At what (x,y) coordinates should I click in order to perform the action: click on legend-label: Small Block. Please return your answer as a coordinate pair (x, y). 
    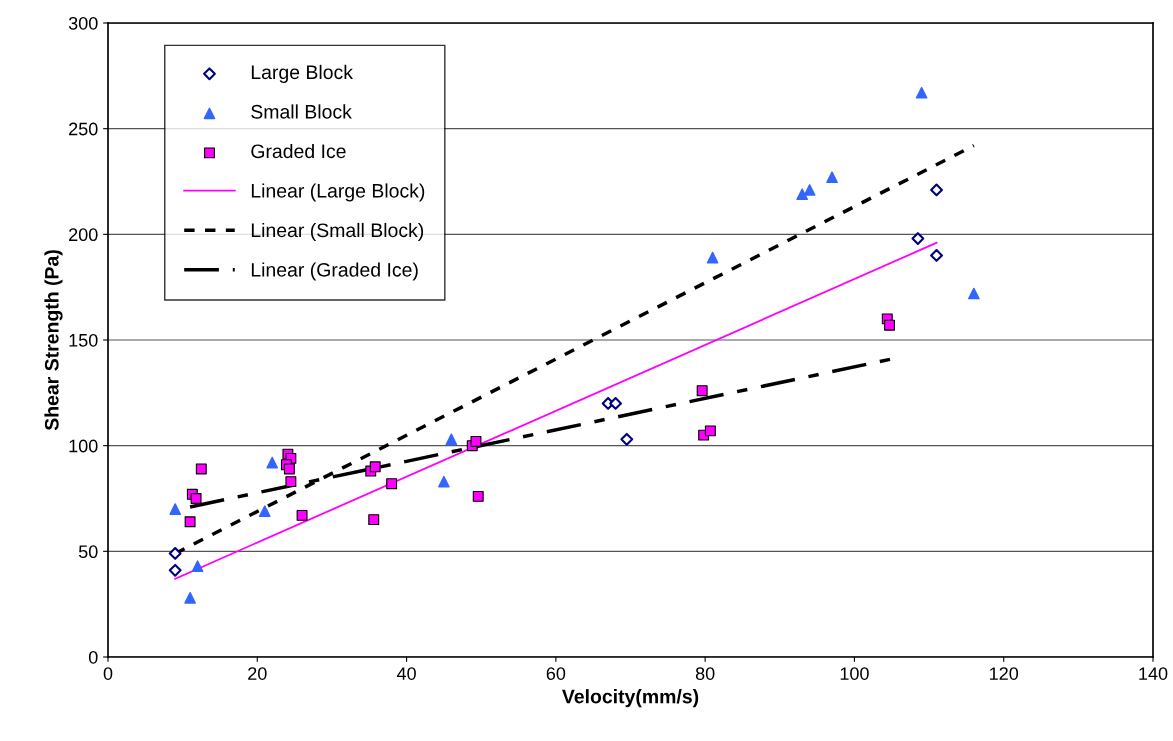
    Looking at the image, I should click on (301, 111).